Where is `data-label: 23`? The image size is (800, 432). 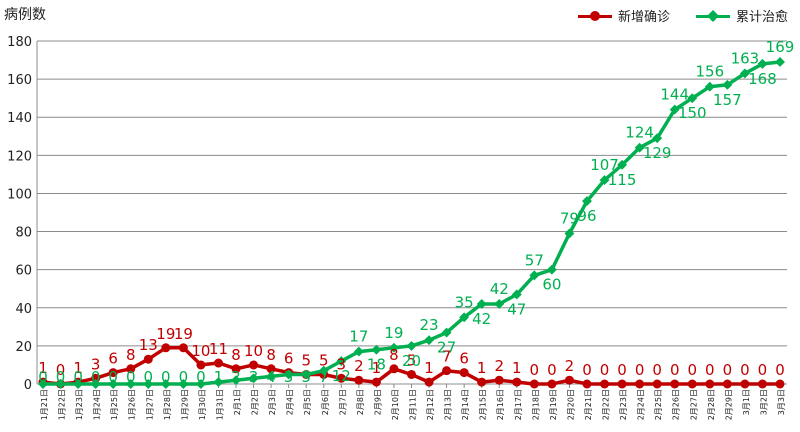
data-label: 23 is located at coordinates (429, 325).